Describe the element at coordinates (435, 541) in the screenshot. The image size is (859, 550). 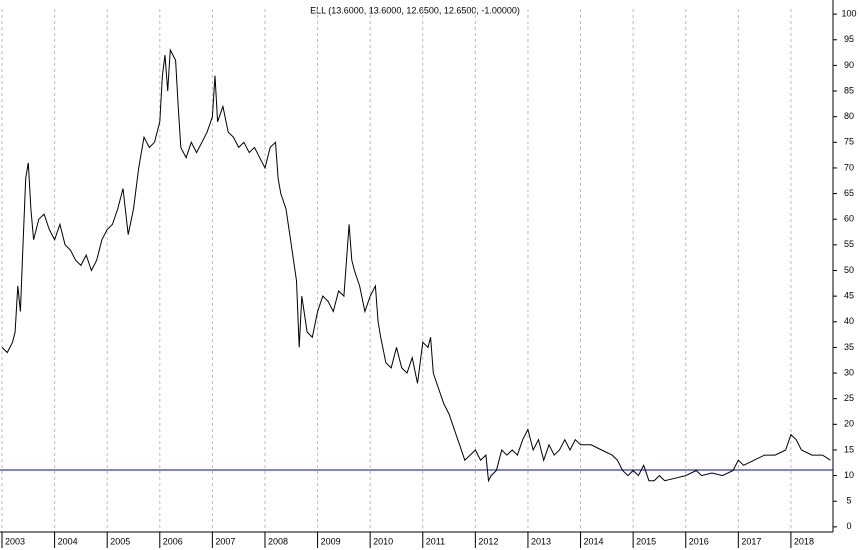
I see `x-tick-label: 2011` at that location.